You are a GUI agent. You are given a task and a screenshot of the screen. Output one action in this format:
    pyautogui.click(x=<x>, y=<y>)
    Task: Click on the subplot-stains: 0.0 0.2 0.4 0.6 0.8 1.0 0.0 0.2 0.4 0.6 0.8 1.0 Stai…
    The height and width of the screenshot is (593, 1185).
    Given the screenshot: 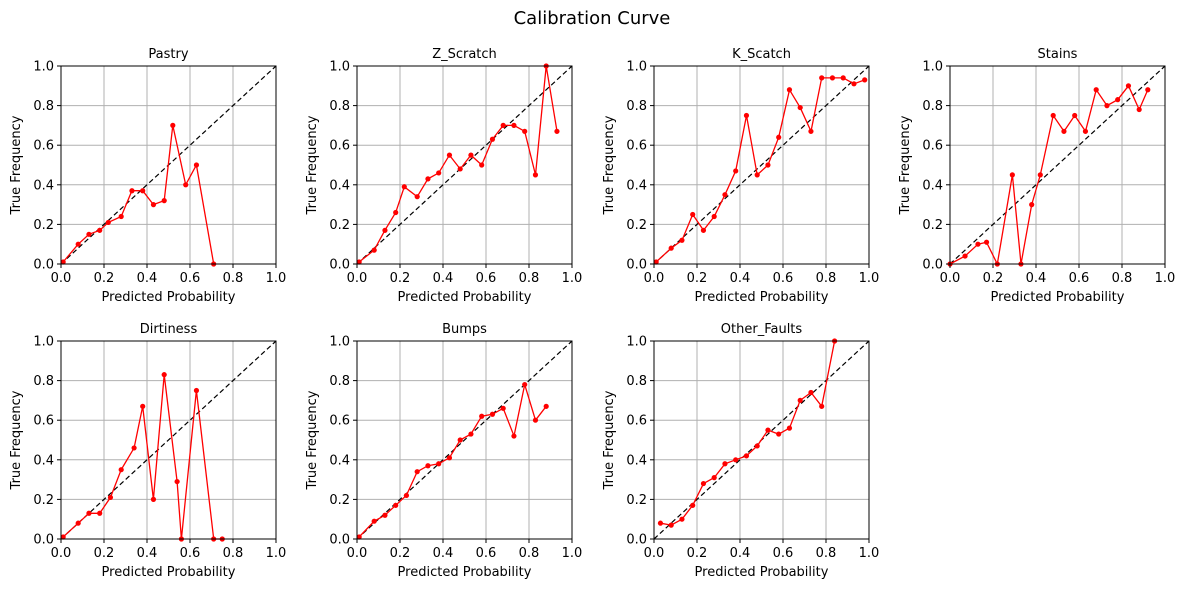 What is the action you would take?
    pyautogui.click(x=1036, y=176)
    